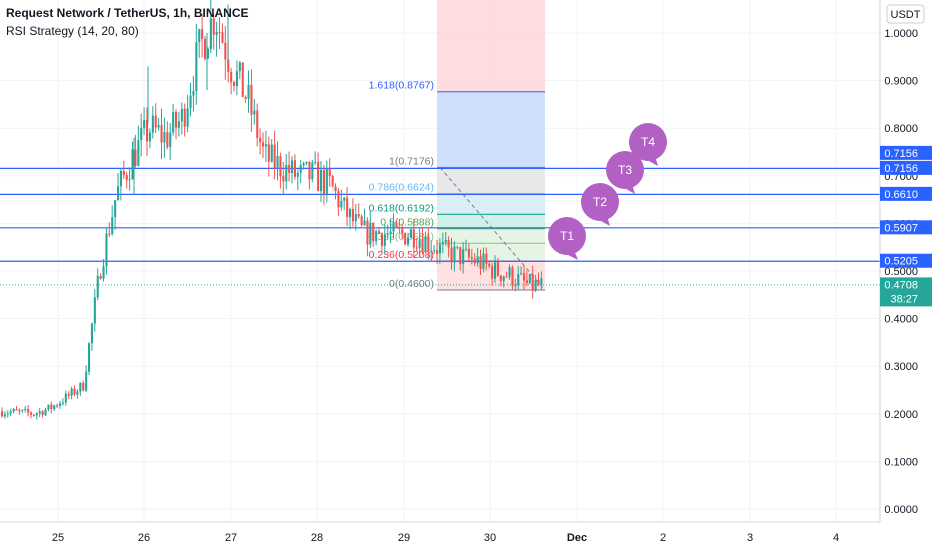 The image size is (932, 550). Describe the element at coordinates (567, 238) in the screenshot. I see `target-bubble: T1` at that location.